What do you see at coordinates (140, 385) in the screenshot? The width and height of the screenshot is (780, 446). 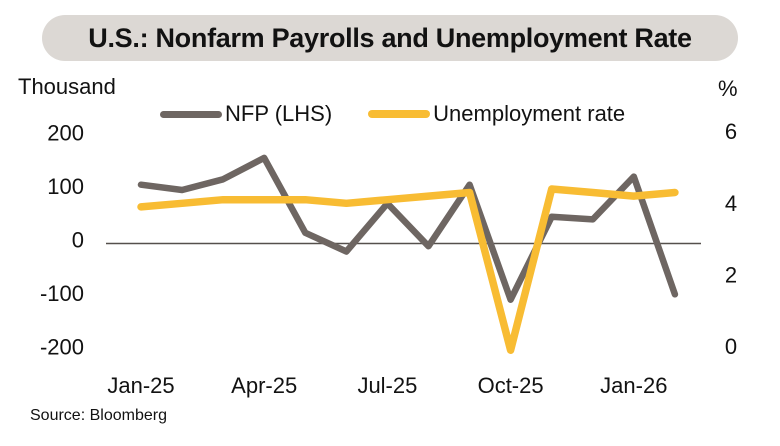 I see `x-axis-tick-Jan-25: Jan-25` at bounding box center [140, 385].